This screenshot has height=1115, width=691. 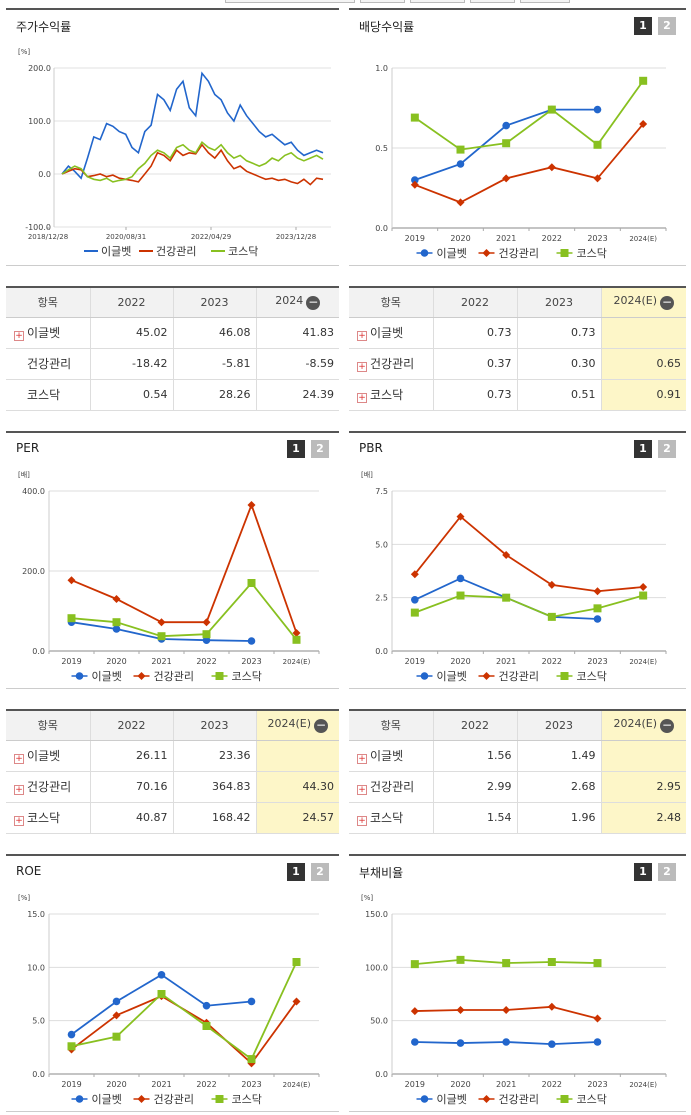 I want to click on y-tick-label: 5.0, so click(x=38, y=1021).